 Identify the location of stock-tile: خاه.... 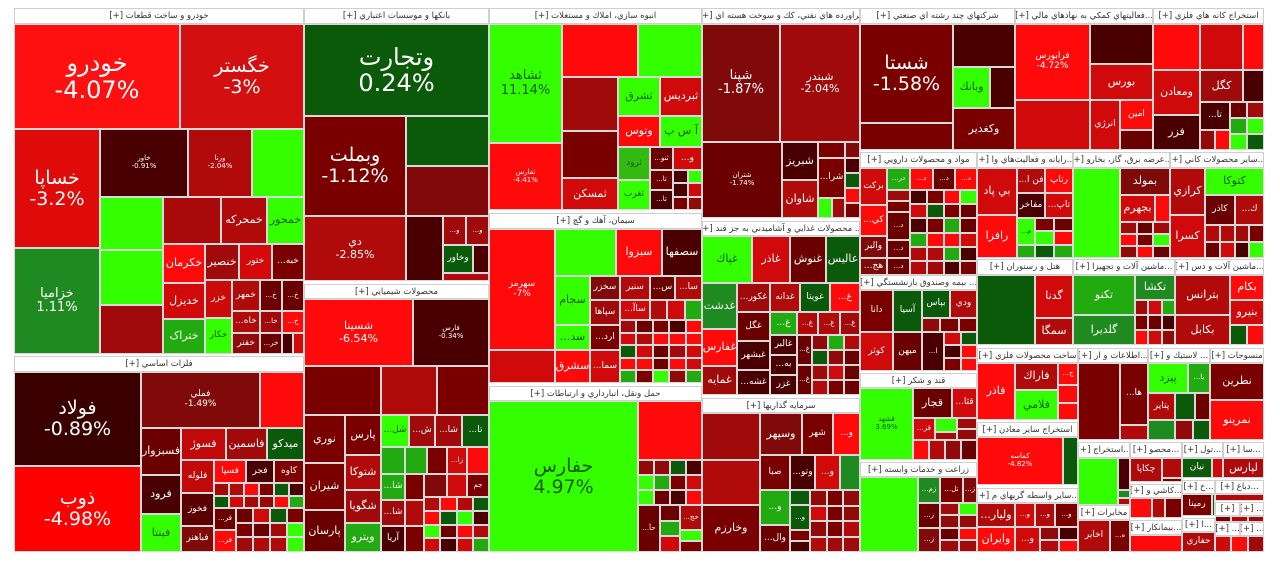
(246, 322).